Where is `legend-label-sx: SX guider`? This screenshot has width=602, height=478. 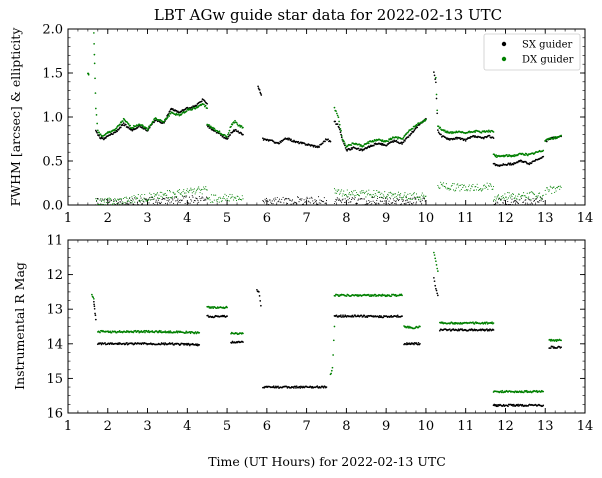
legend-label-sx: SX guider is located at coordinates (547, 45).